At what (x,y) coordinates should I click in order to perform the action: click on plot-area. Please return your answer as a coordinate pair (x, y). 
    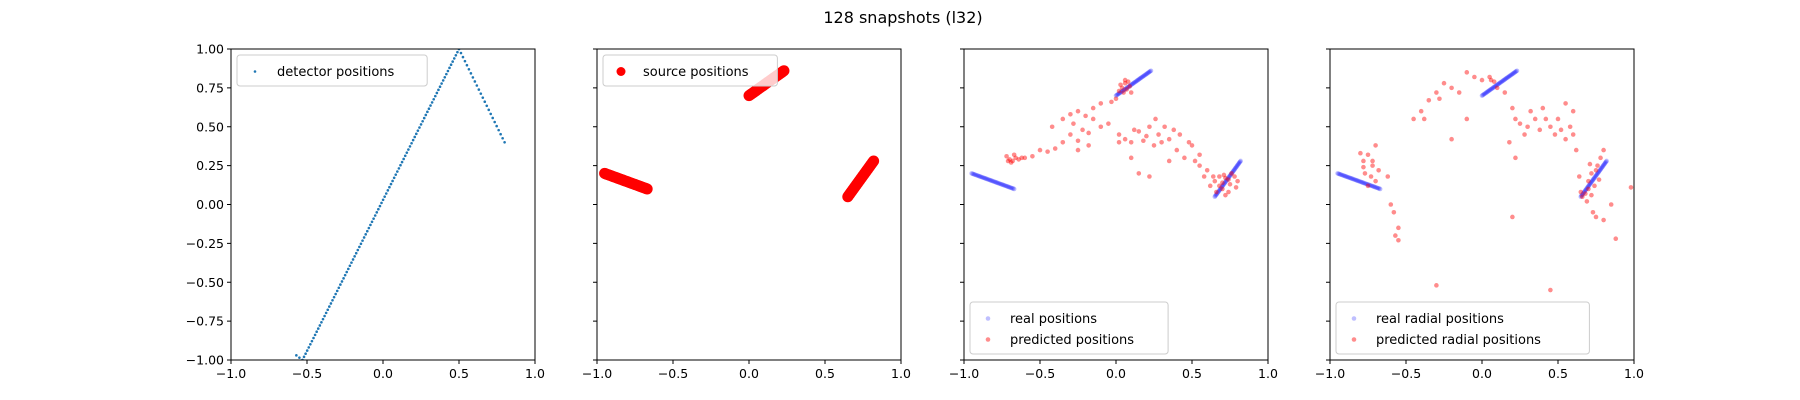
    Looking at the image, I should click on (400, 204).